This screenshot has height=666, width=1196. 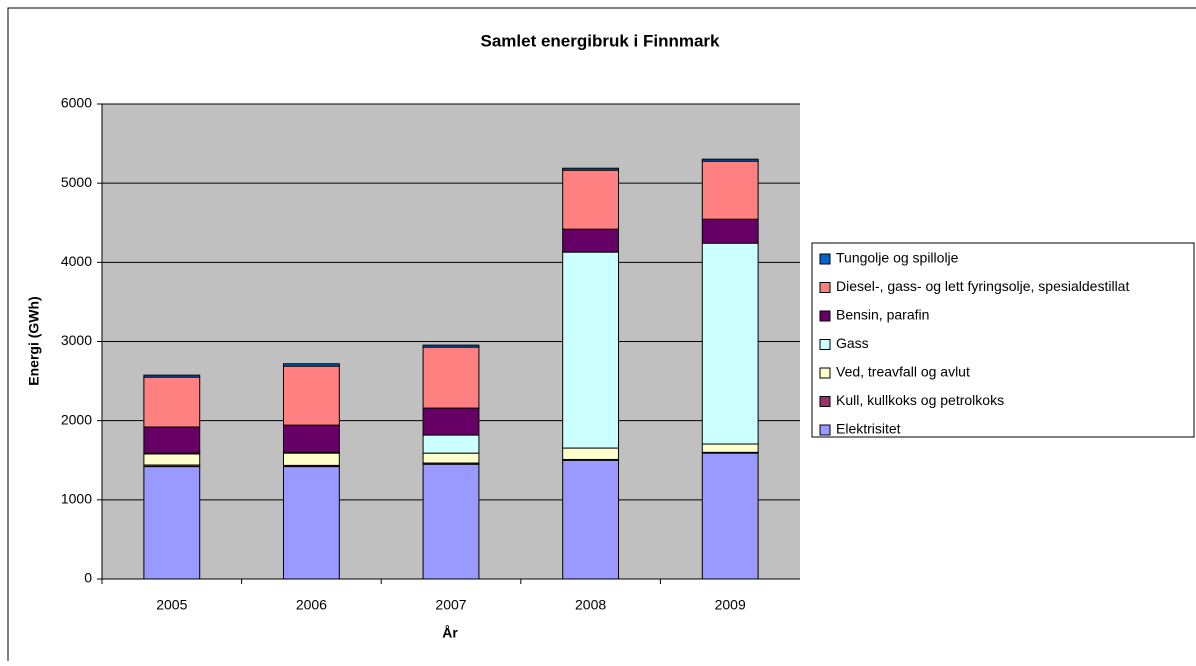 I want to click on y-tick-label: 5000, so click(x=76, y=182).